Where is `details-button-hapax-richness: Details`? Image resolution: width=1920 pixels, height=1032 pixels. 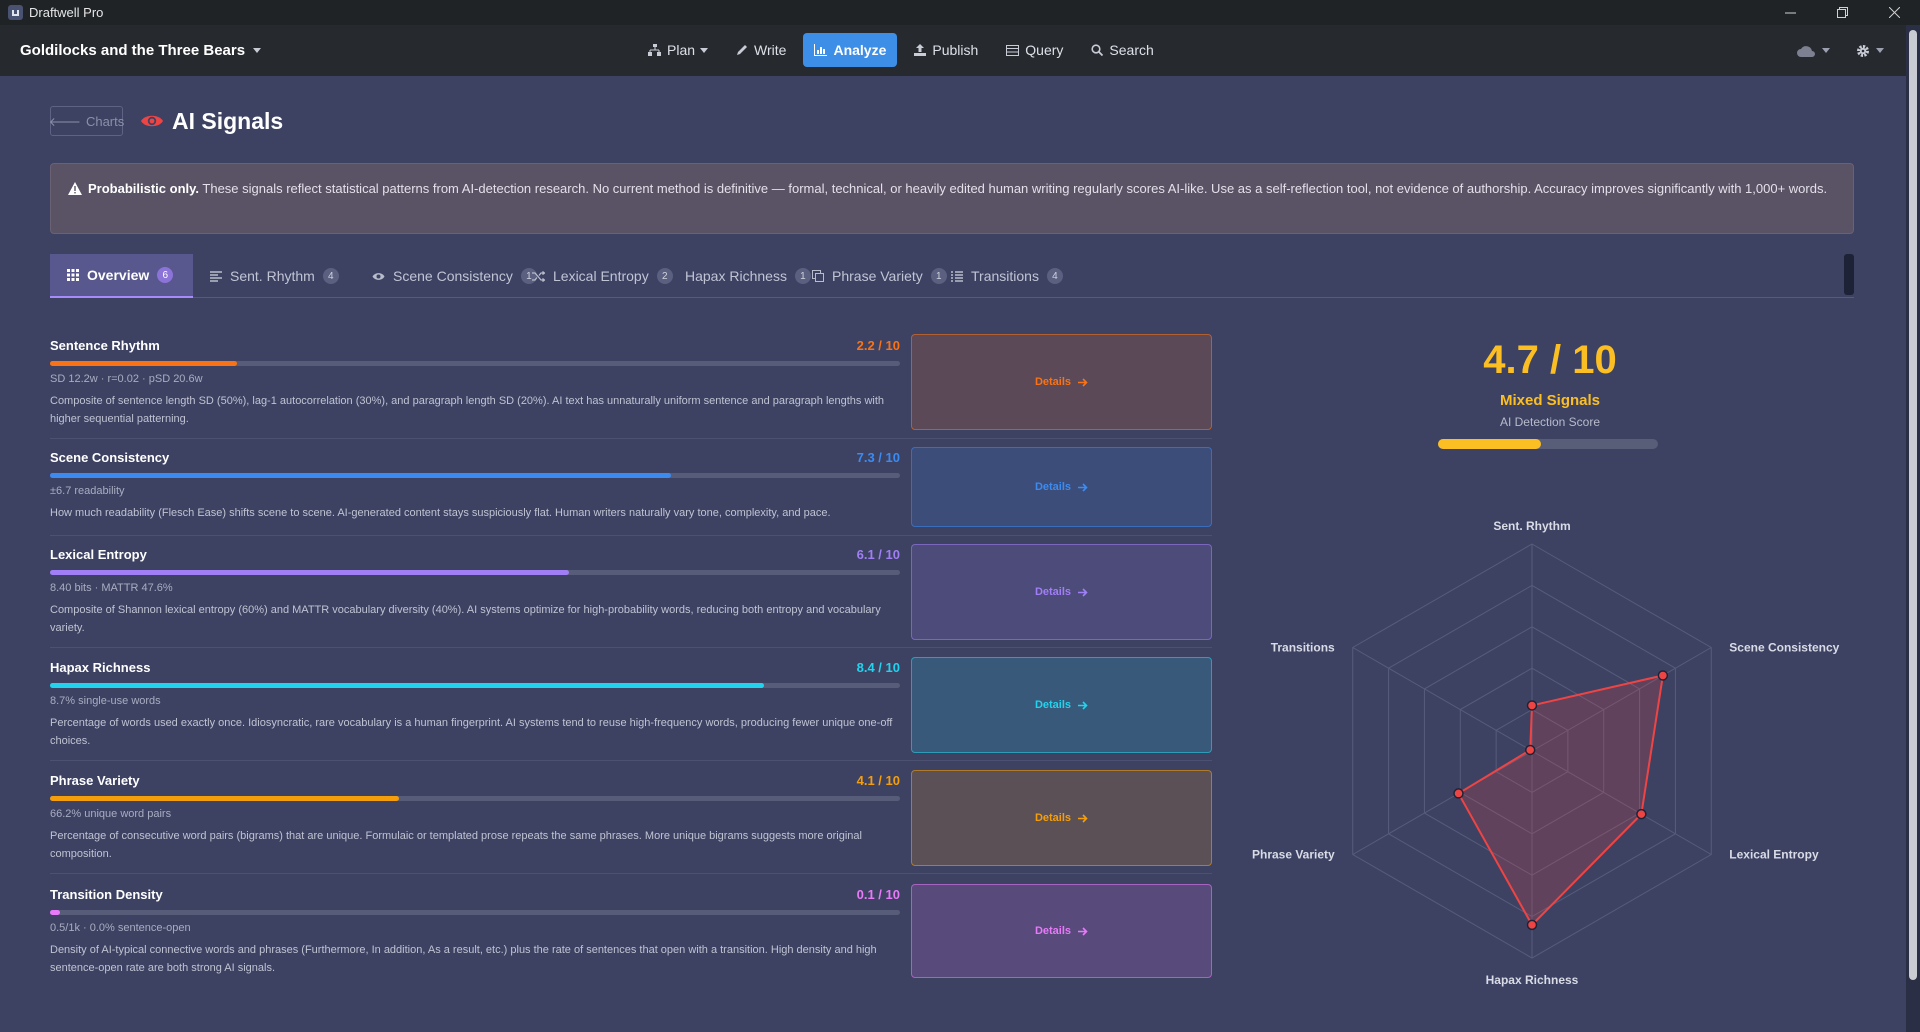
details-button-hapax-richness: Details is located at coordinates (1061, 705).